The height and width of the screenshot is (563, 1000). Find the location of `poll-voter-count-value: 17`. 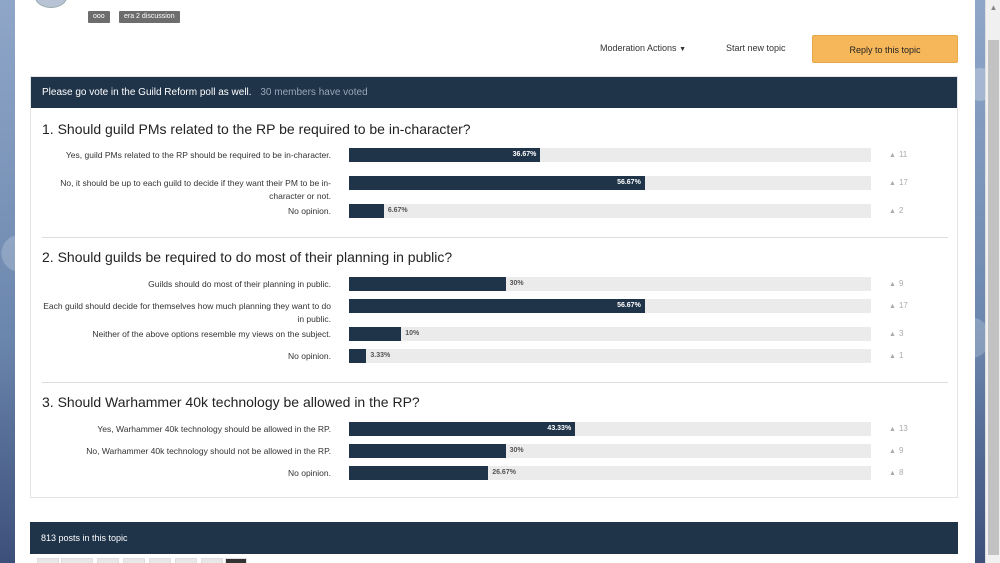

poll-voter-count-value: 17 is located at coordinates (903, 182).